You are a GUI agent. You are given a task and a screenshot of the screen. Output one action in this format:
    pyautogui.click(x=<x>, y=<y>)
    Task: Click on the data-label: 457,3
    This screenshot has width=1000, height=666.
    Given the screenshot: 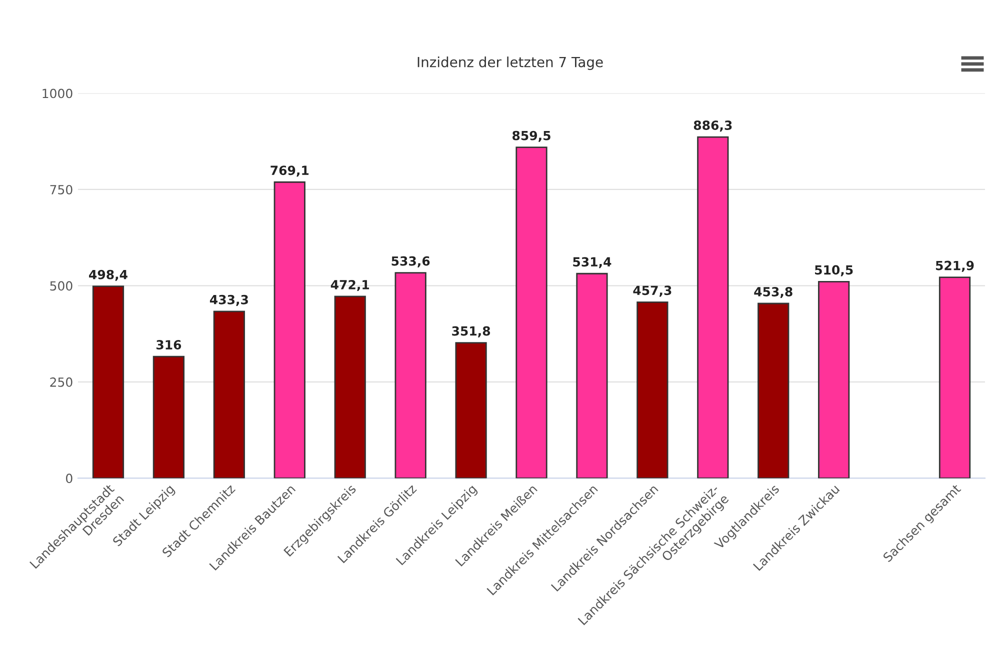 What is the action you would take?
    pyautogui.click(x=652, y=291)
    